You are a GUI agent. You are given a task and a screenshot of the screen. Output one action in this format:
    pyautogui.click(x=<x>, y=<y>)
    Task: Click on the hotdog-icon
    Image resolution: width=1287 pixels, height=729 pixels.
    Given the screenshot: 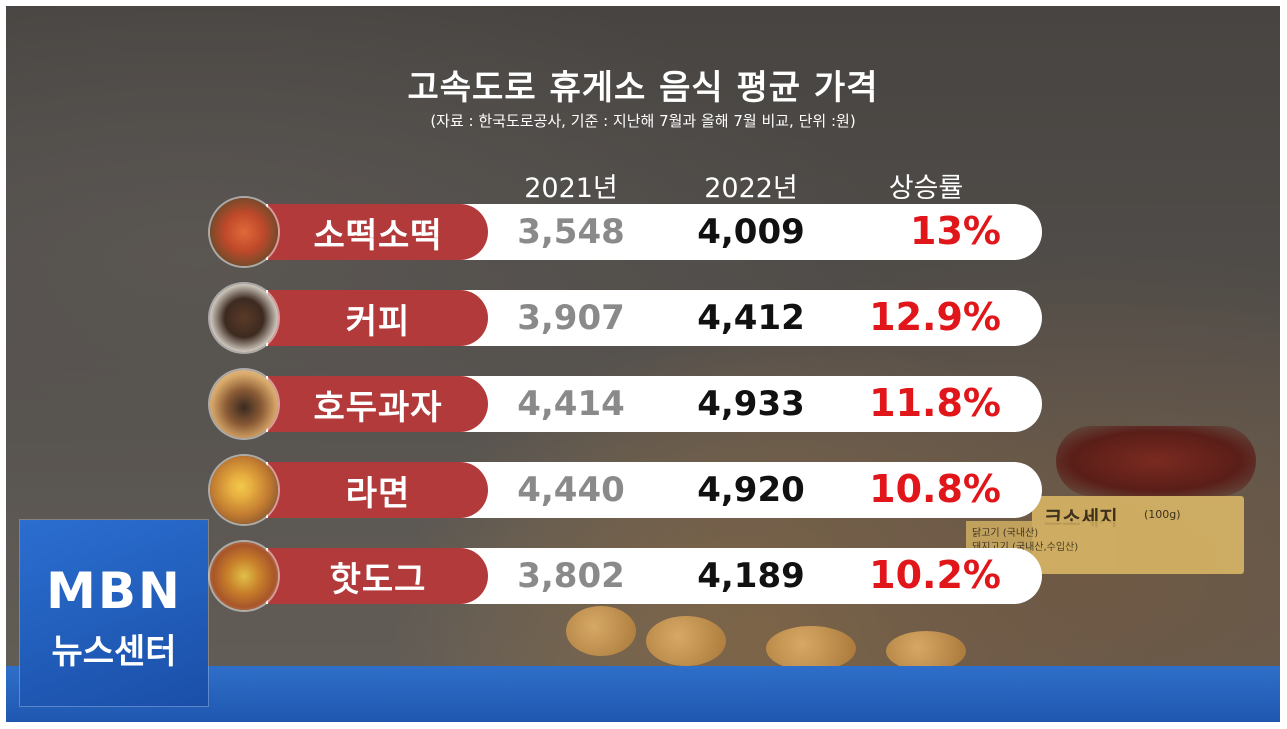 What is the action you would take?
    pyautogui.click(x=244, y=576)
    